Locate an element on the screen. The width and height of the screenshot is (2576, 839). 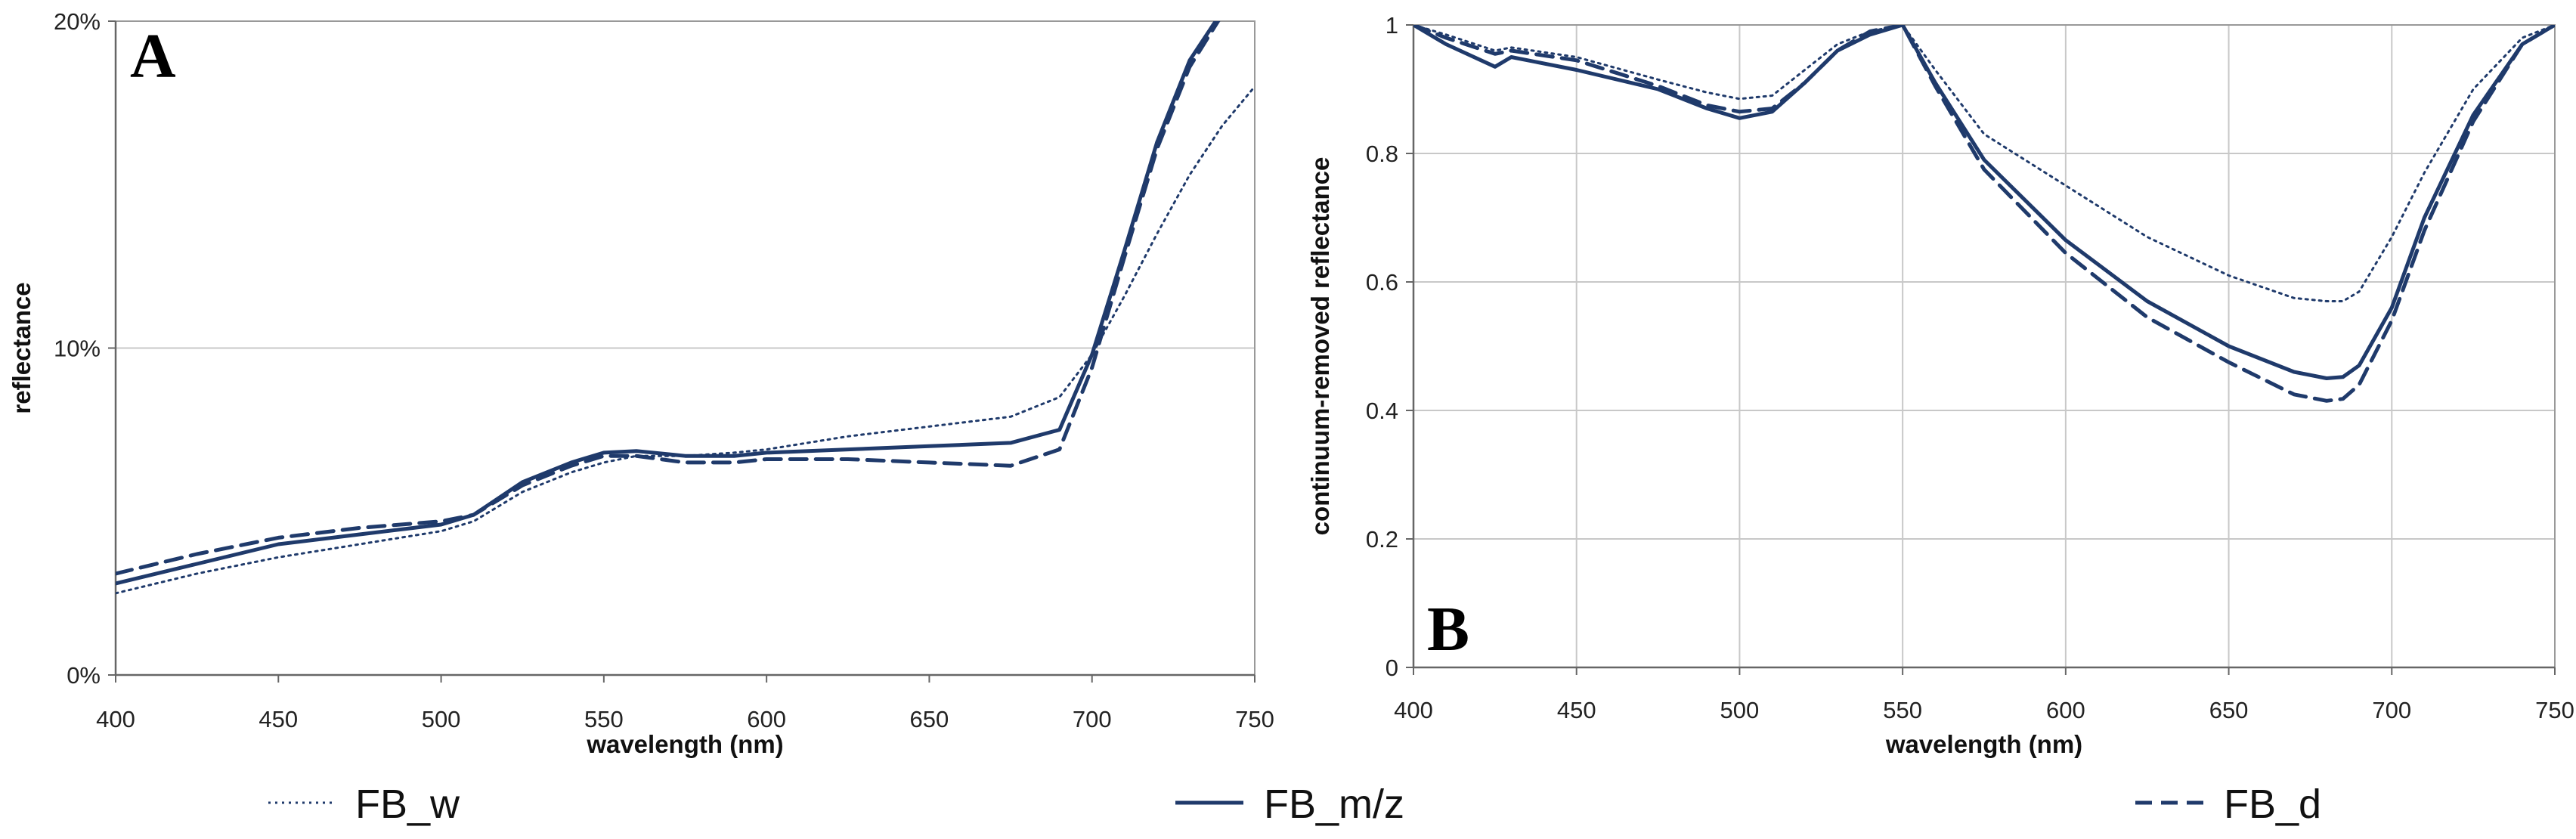
pb-x-axis-title: wavelength (nm) is located at coordinates (1983, 744).